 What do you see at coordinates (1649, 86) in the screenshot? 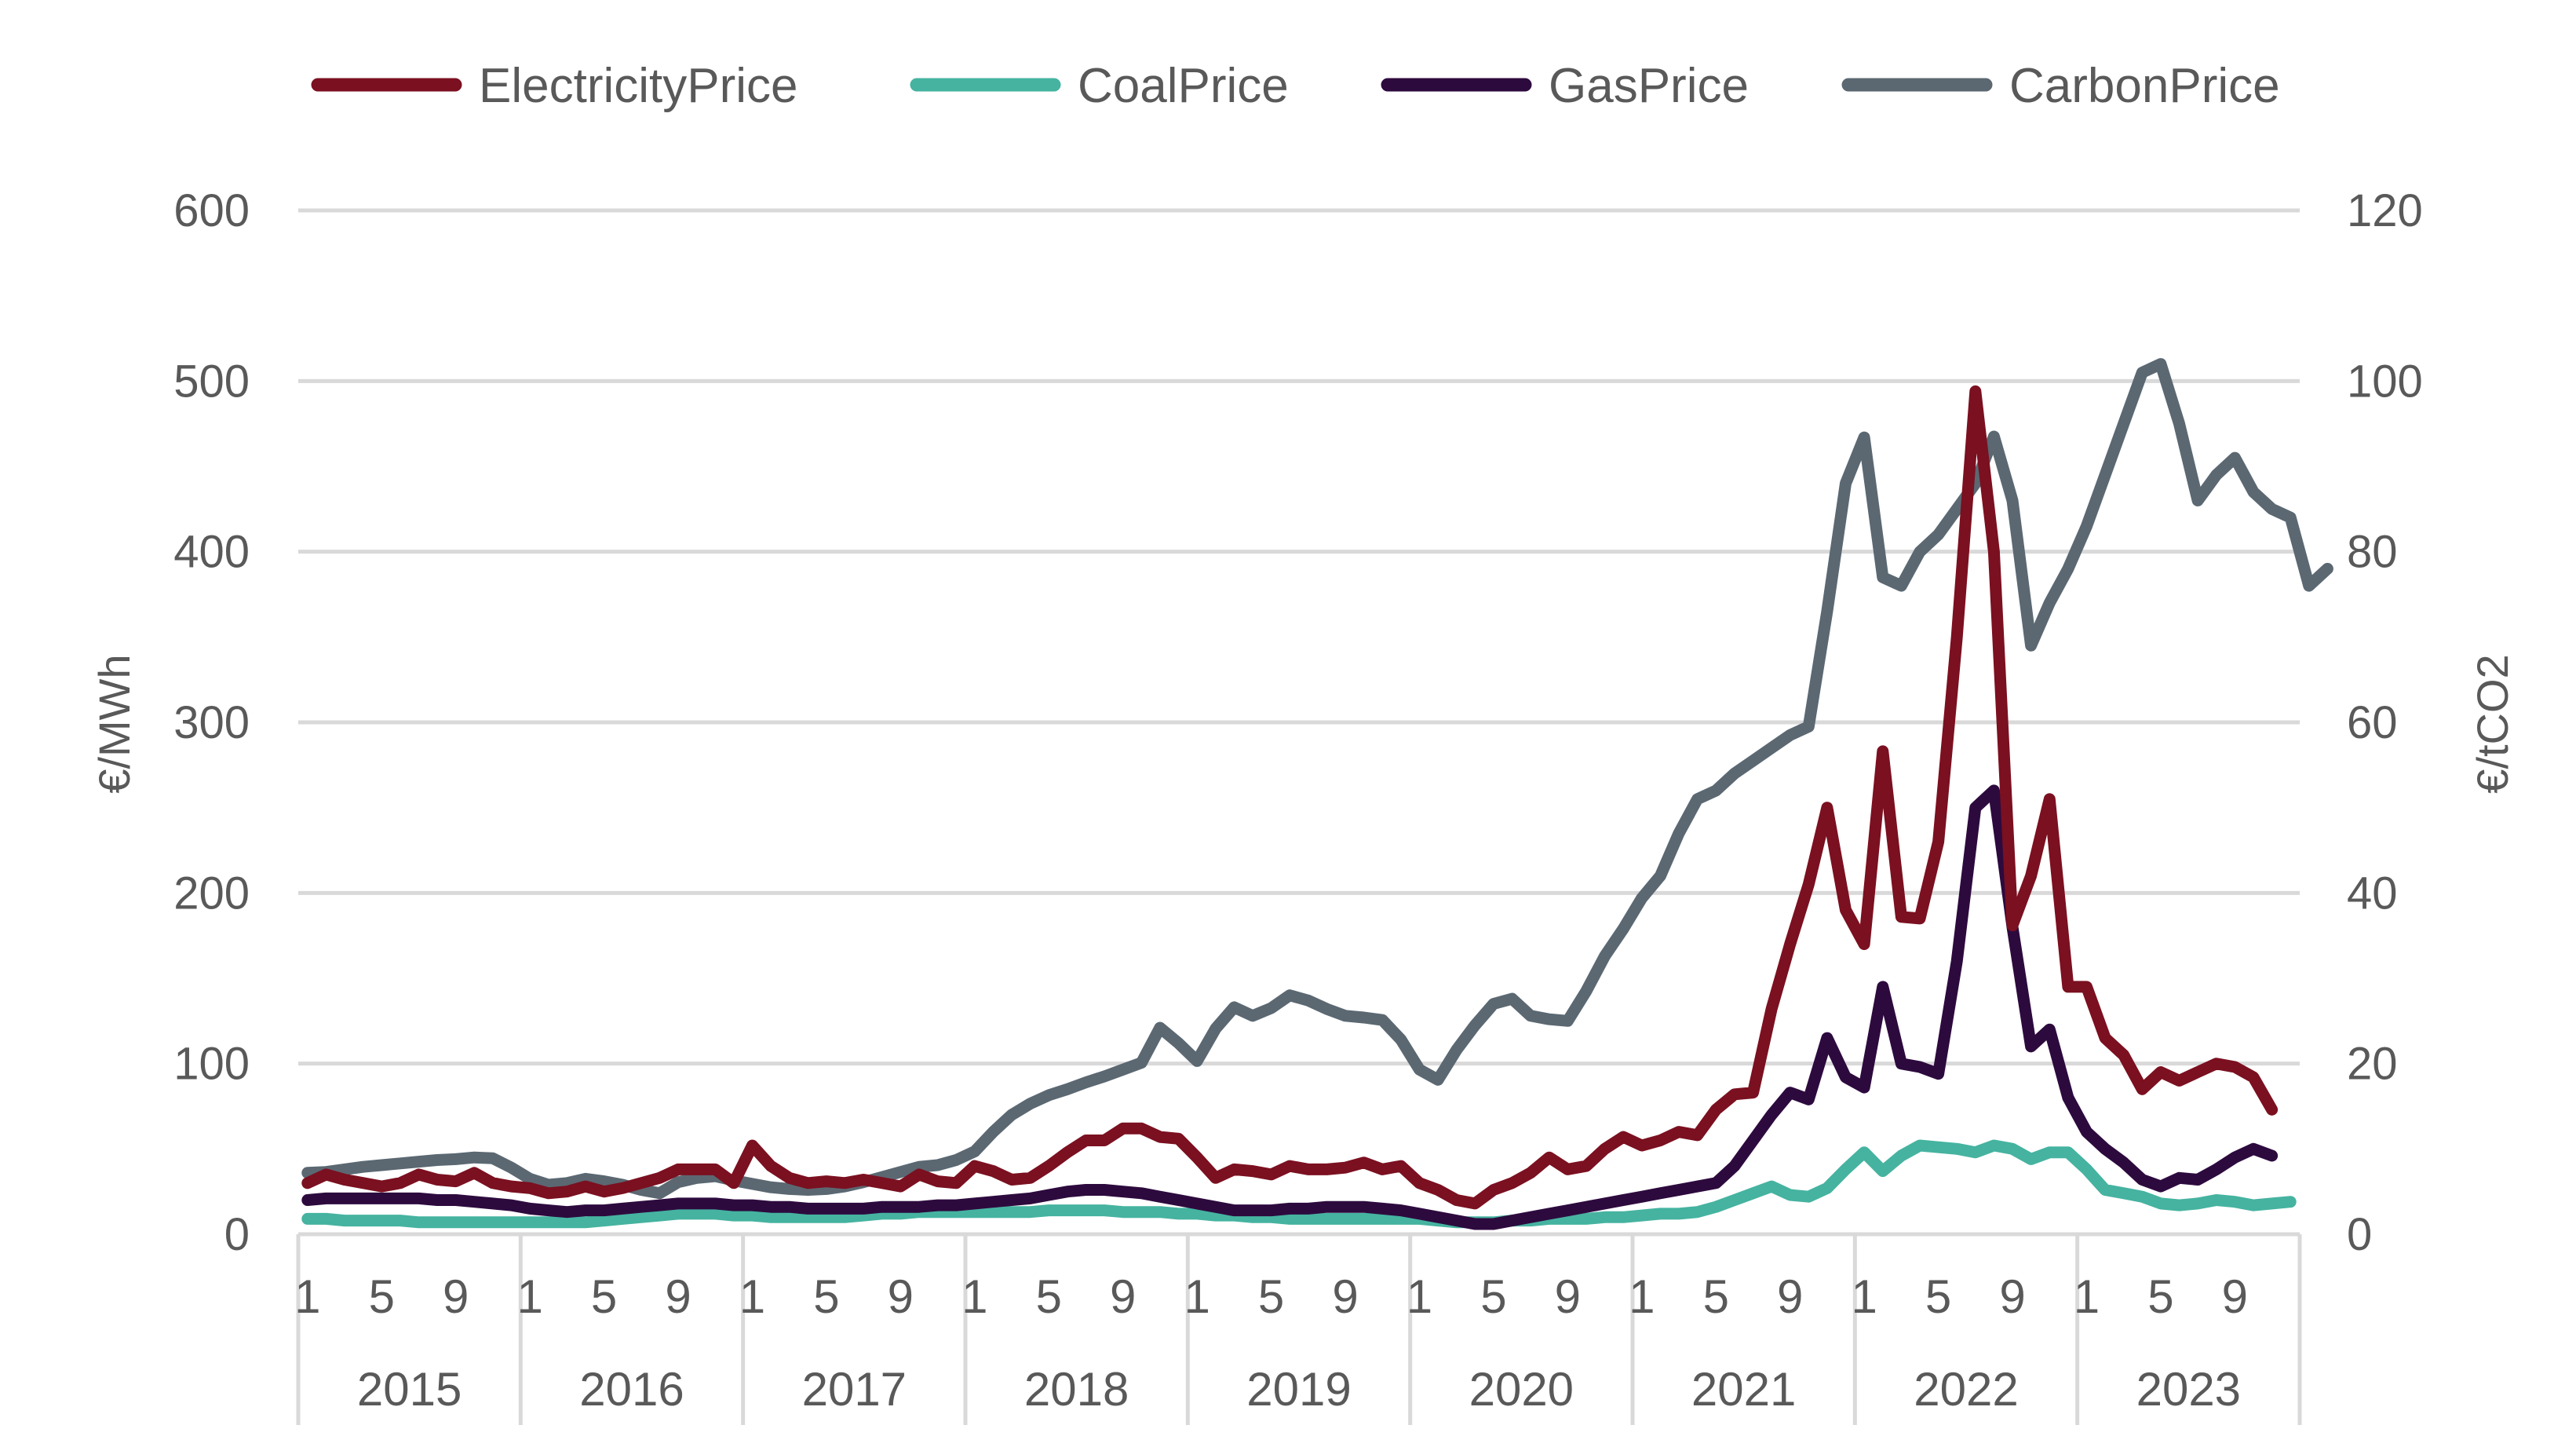
I see `legend-label: GasPrice` at bounding box center [1649, 86].